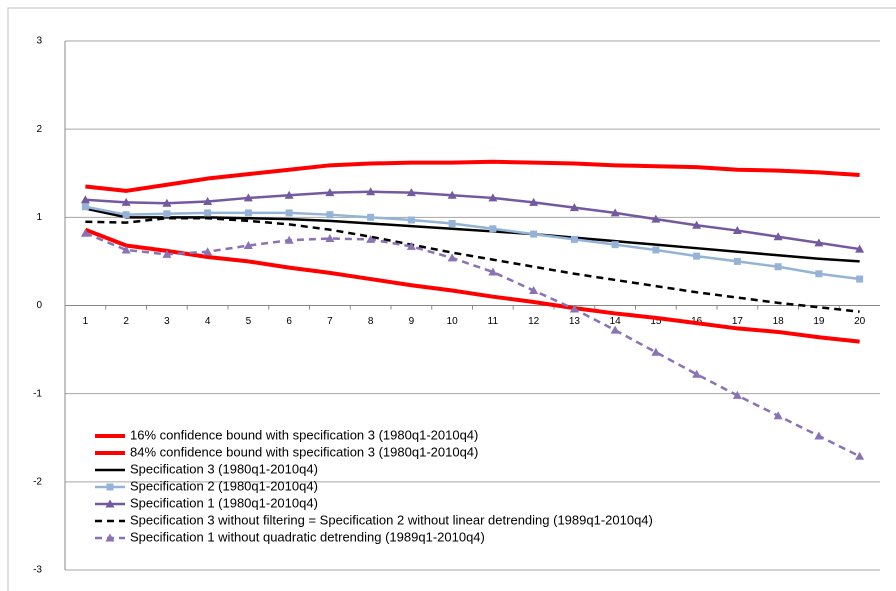 This screenshot has height=591, width=896. I want to click on x-tick-label: 6, so click(289, 321).